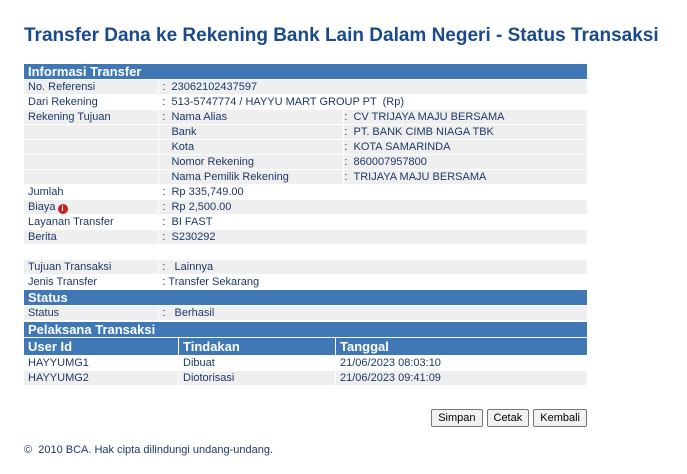 This screenshot has width=687, height=474. I want to click on row-kota: Kota: KOTA SAMARINDA, so click(305, 147).